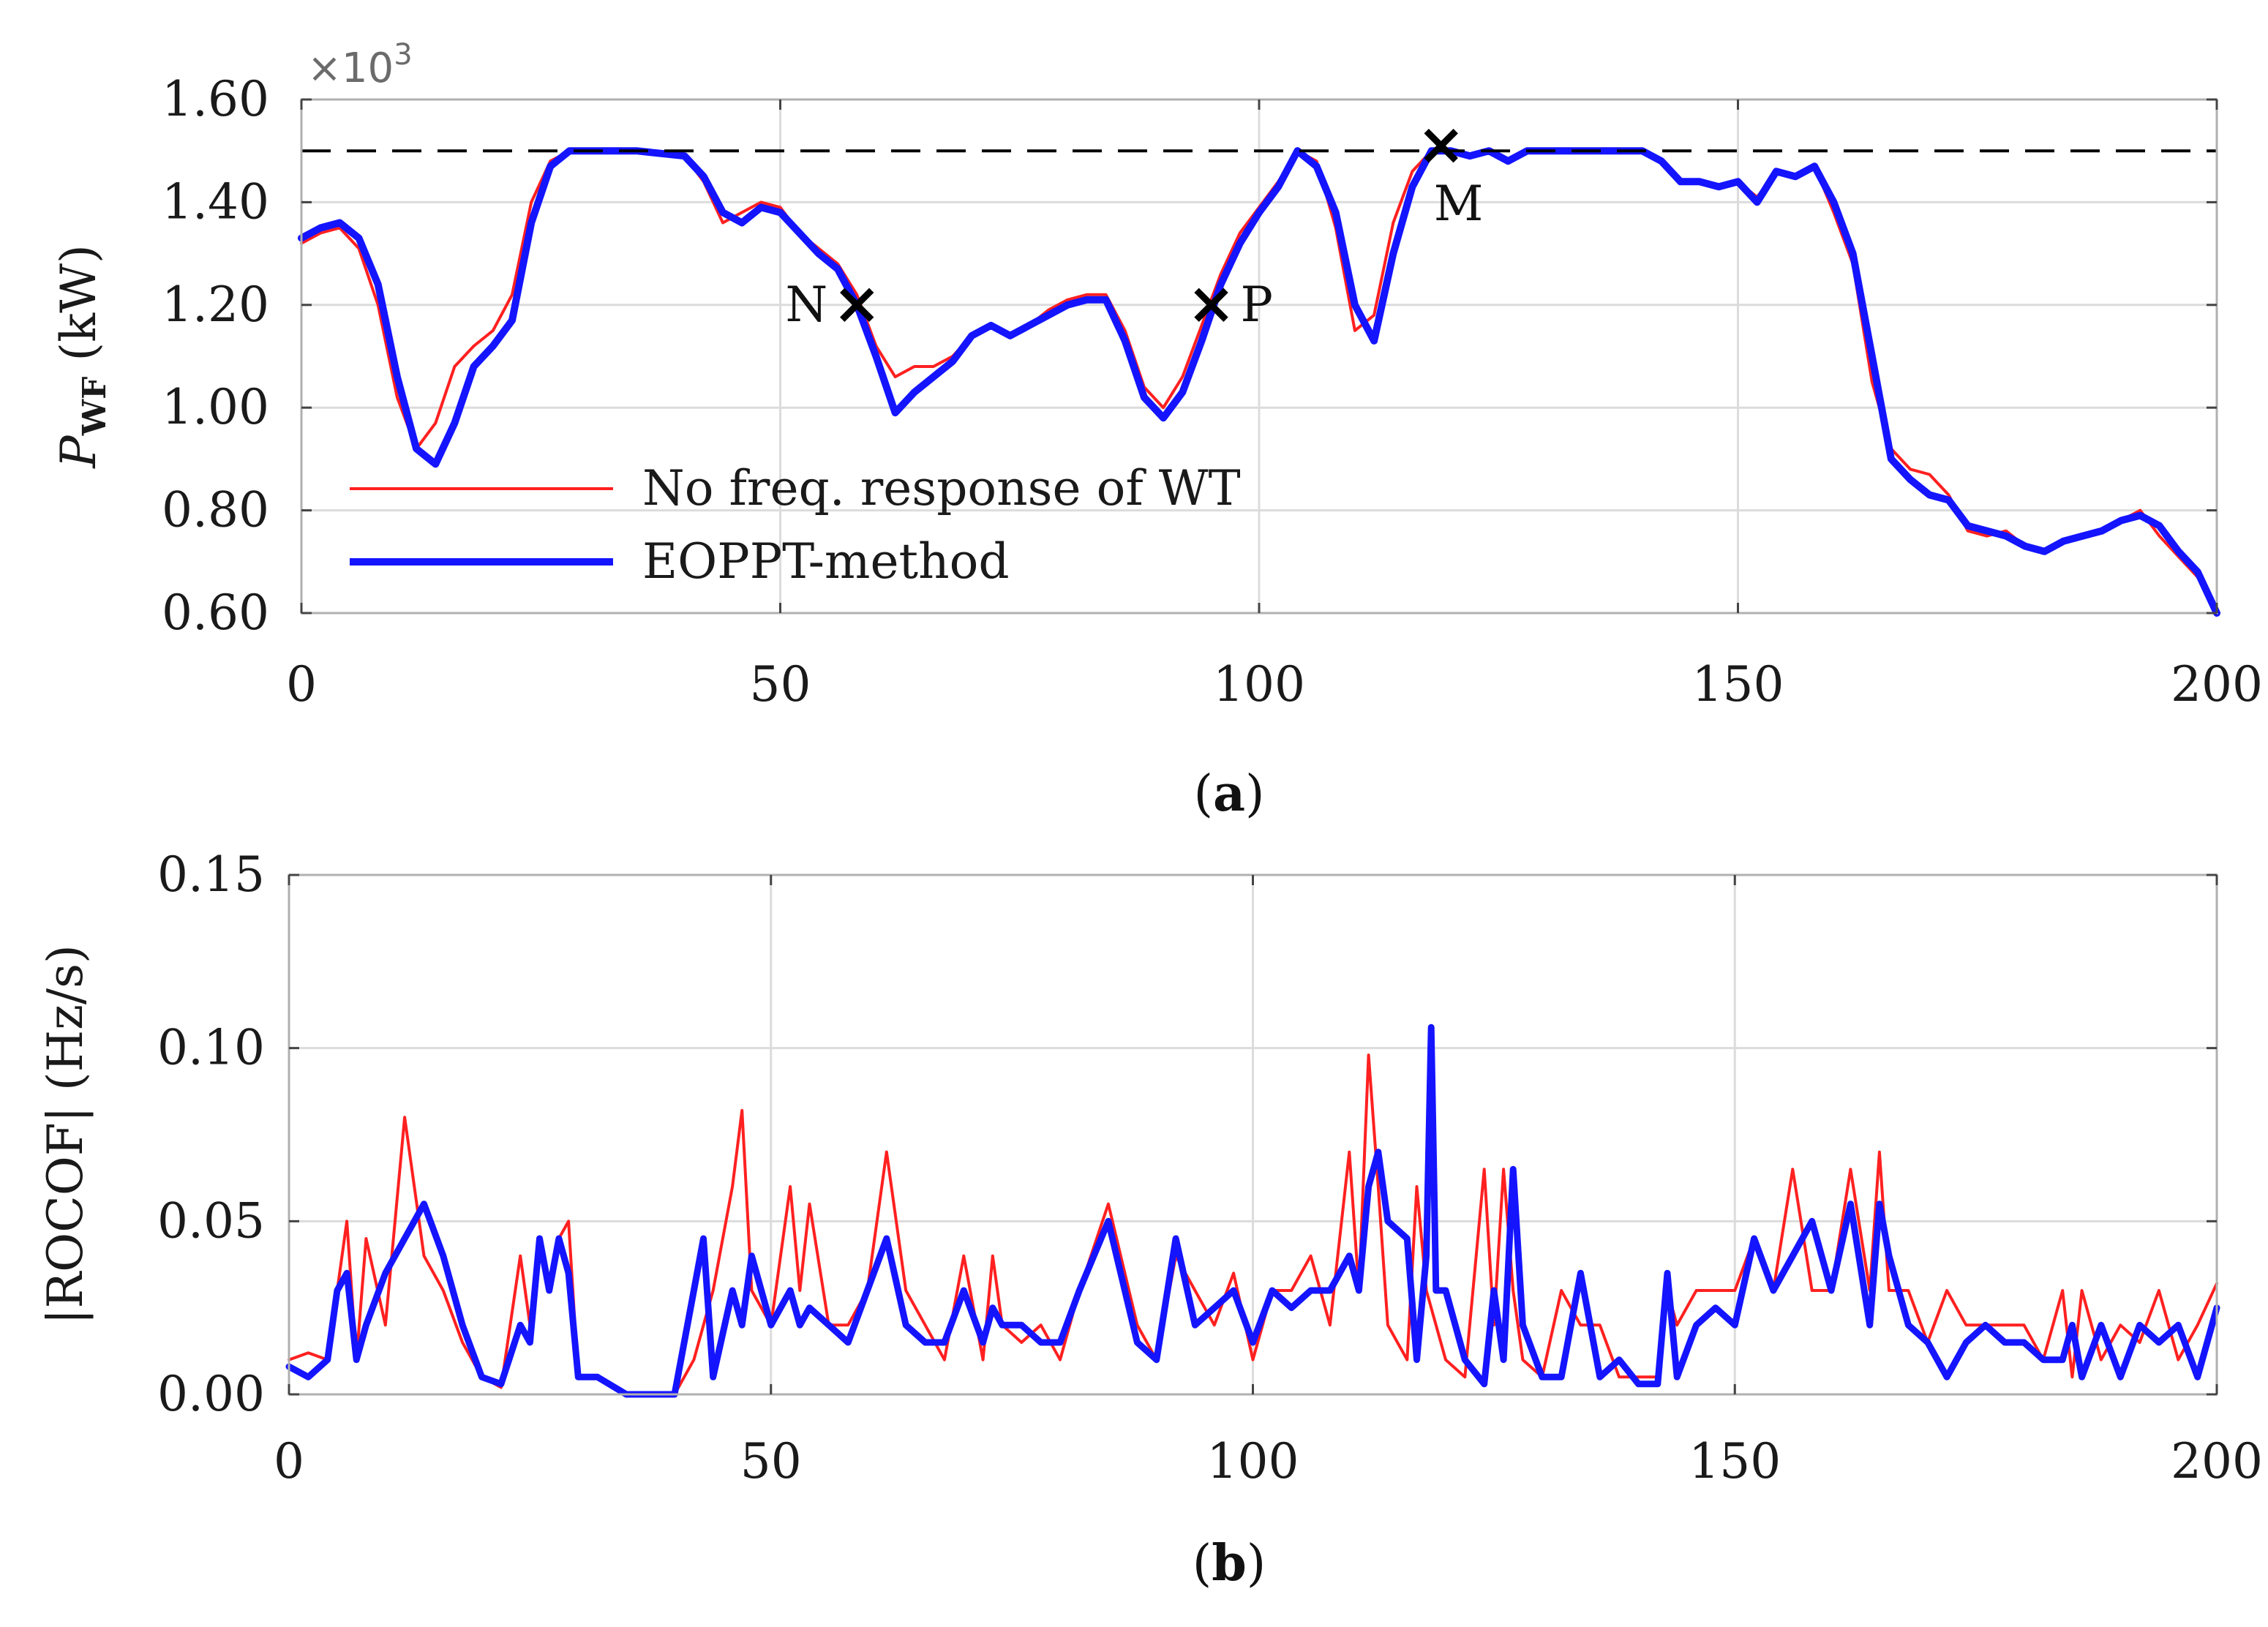 Image resolution: width=2268 pixels, height=1627 pixels. Describe the element at coordinates (215, 99) in the screenshot. I see `y-tick-label: 1.60` at that location.